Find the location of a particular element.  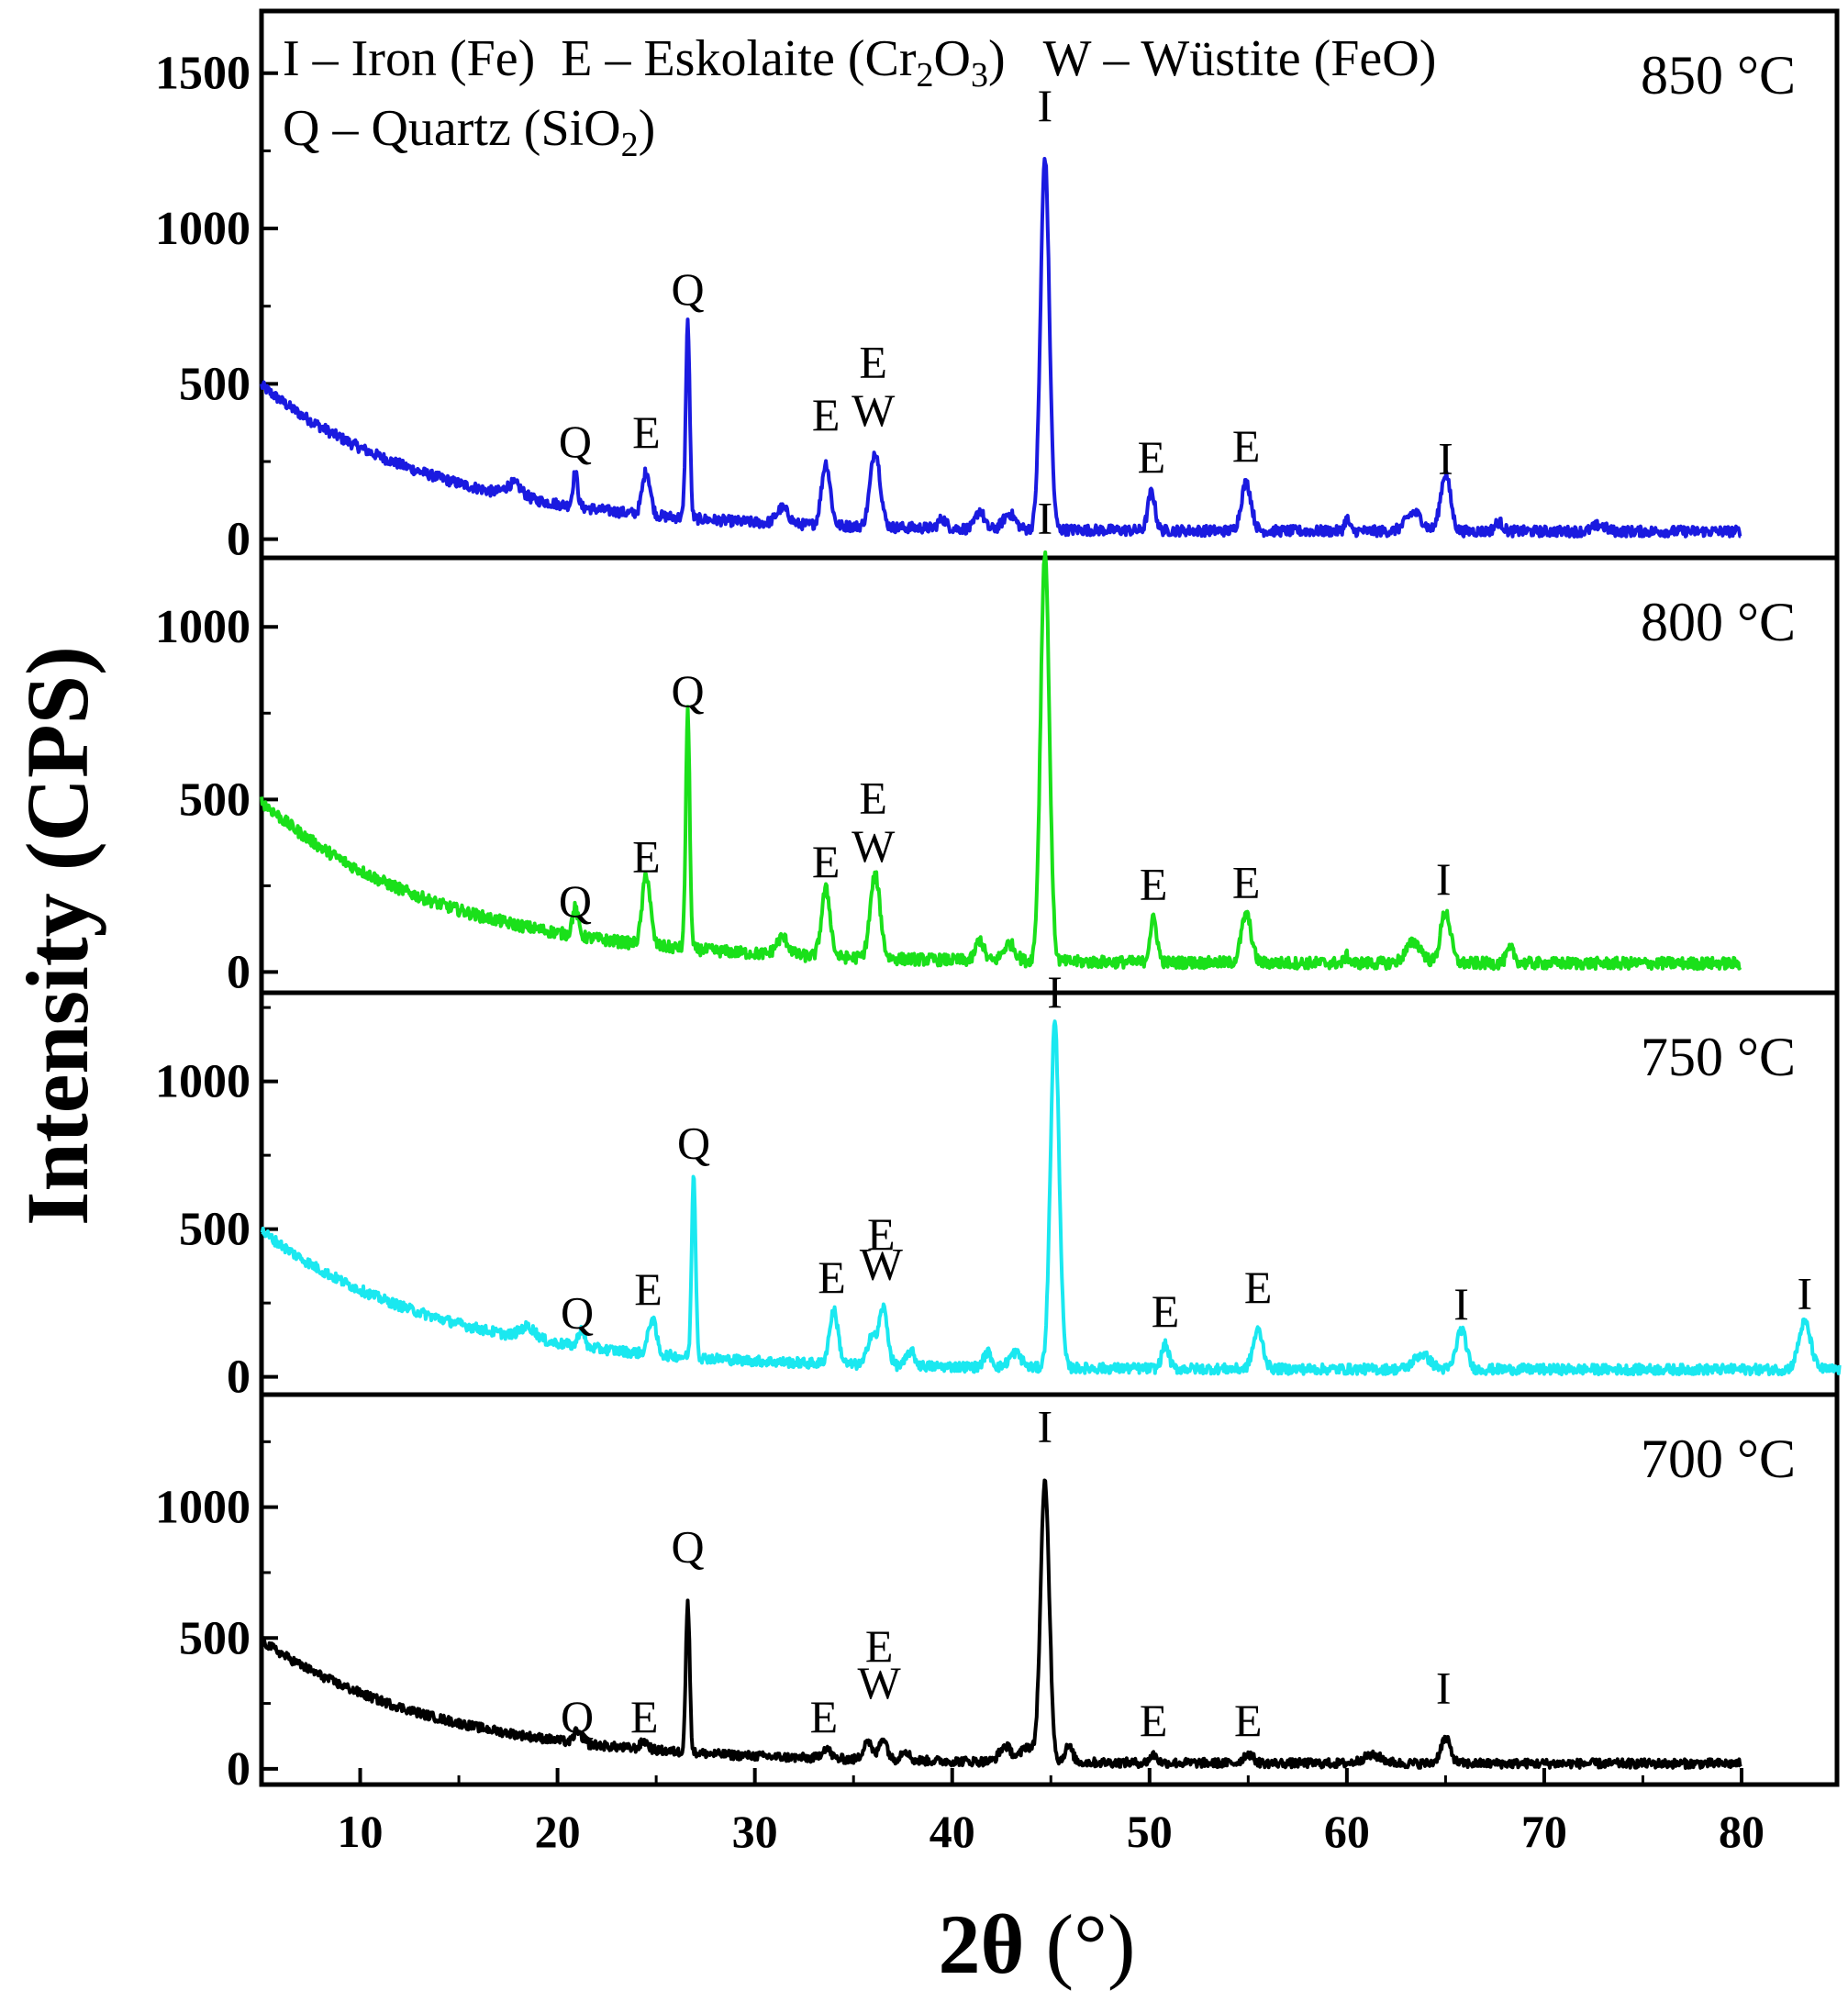

x-axis-label-symbol: 2θ is located at coordinates (981, 1944).